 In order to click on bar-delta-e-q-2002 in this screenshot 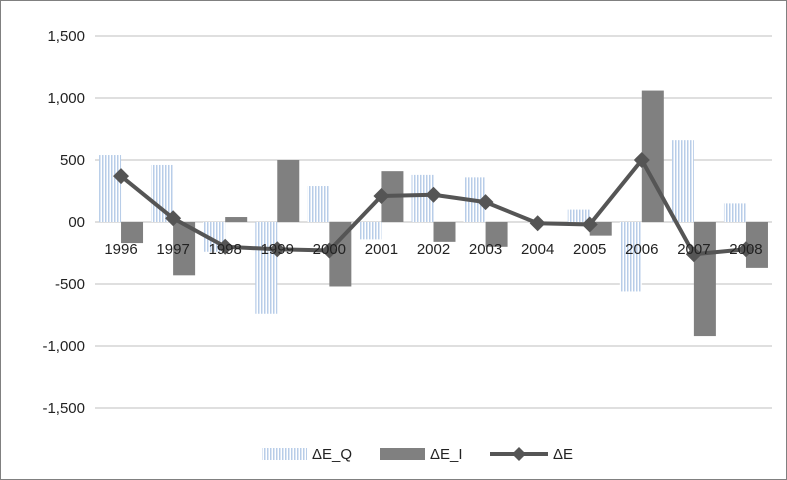, I will do `click(422, 198)`.